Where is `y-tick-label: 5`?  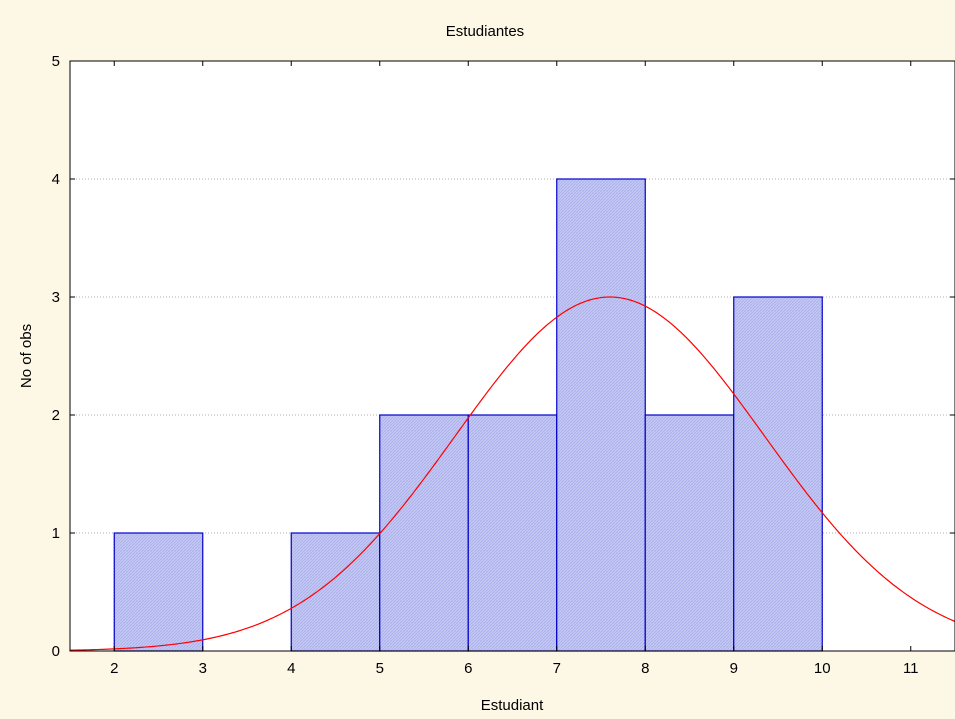
y-tick-label: 5 is located at coordinates (56, 61).